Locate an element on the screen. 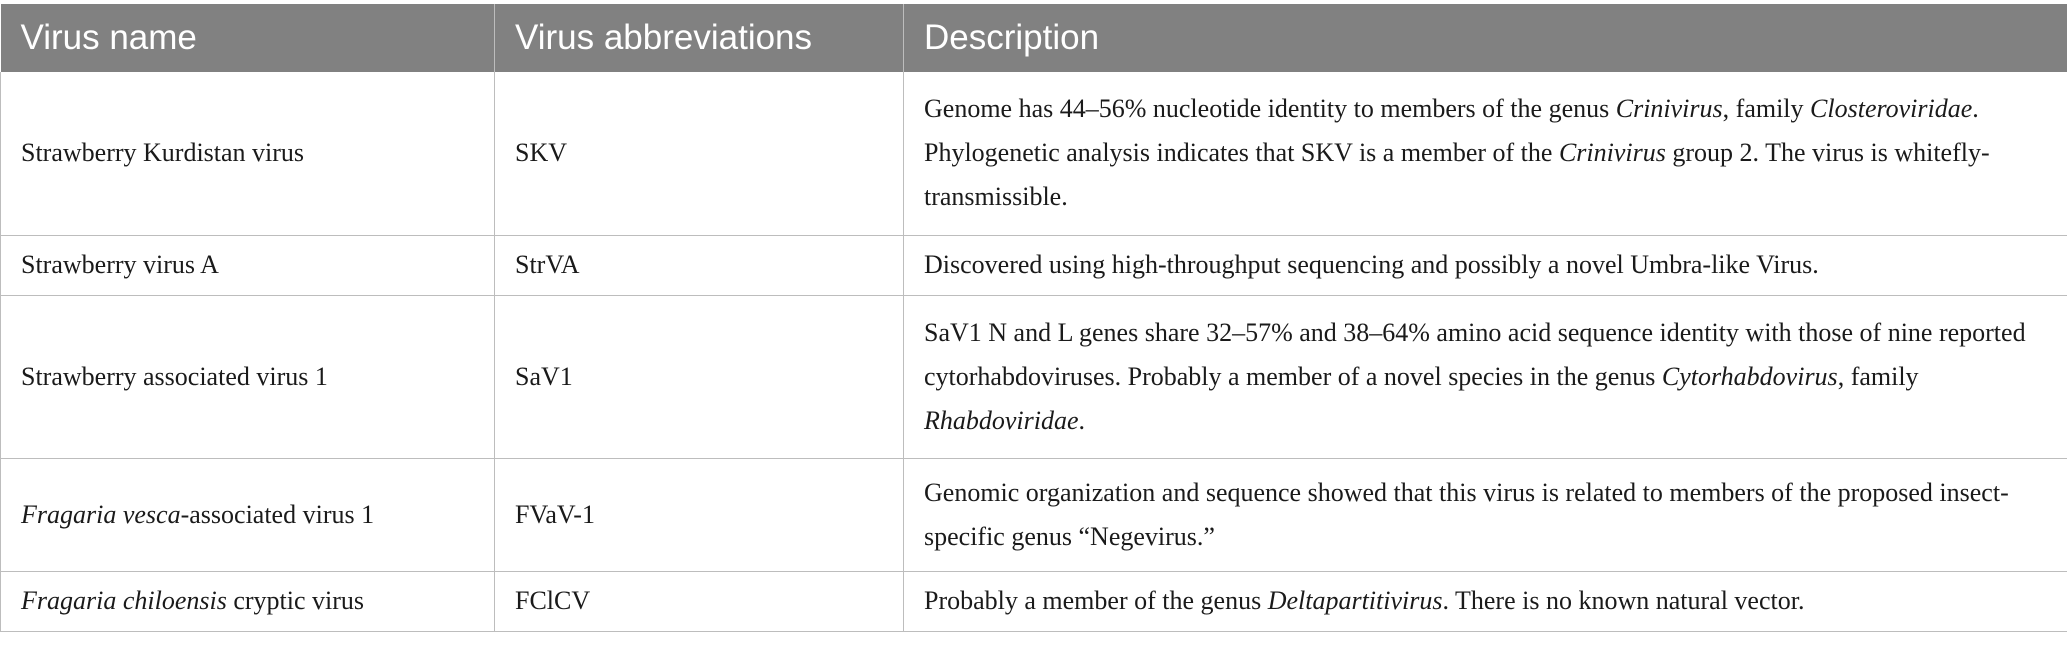  virus-name-cell: Fragaria chiloensis cryptic virus is located at coordinates (247, 601).